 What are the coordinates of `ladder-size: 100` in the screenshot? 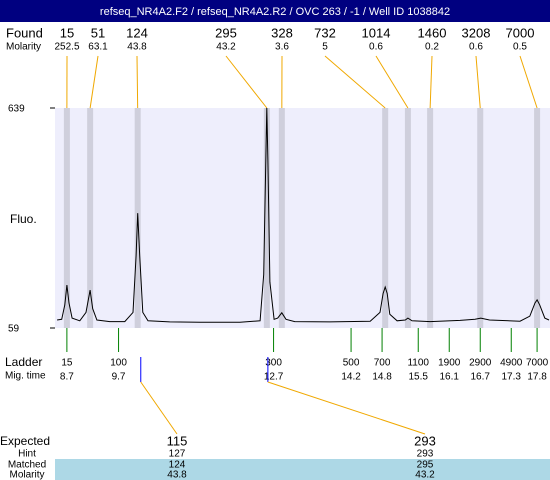 It's located at (118, 363).